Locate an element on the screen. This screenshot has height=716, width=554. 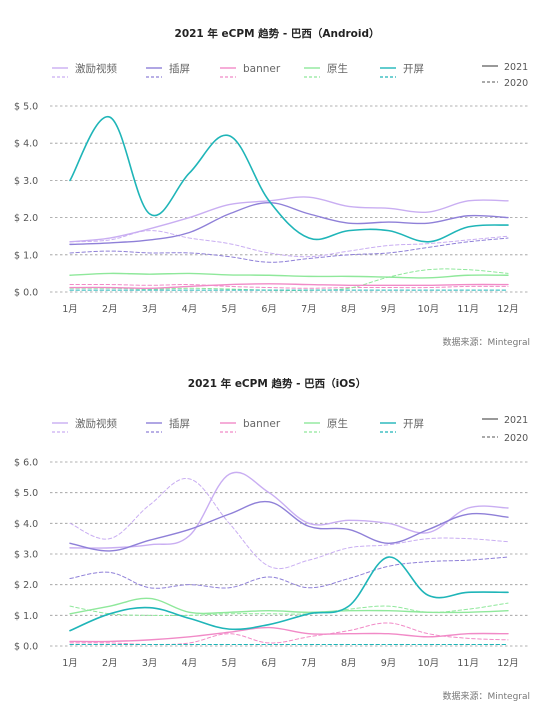
y-tick-label: $ 6.0 is located at coordinates (26, 463).